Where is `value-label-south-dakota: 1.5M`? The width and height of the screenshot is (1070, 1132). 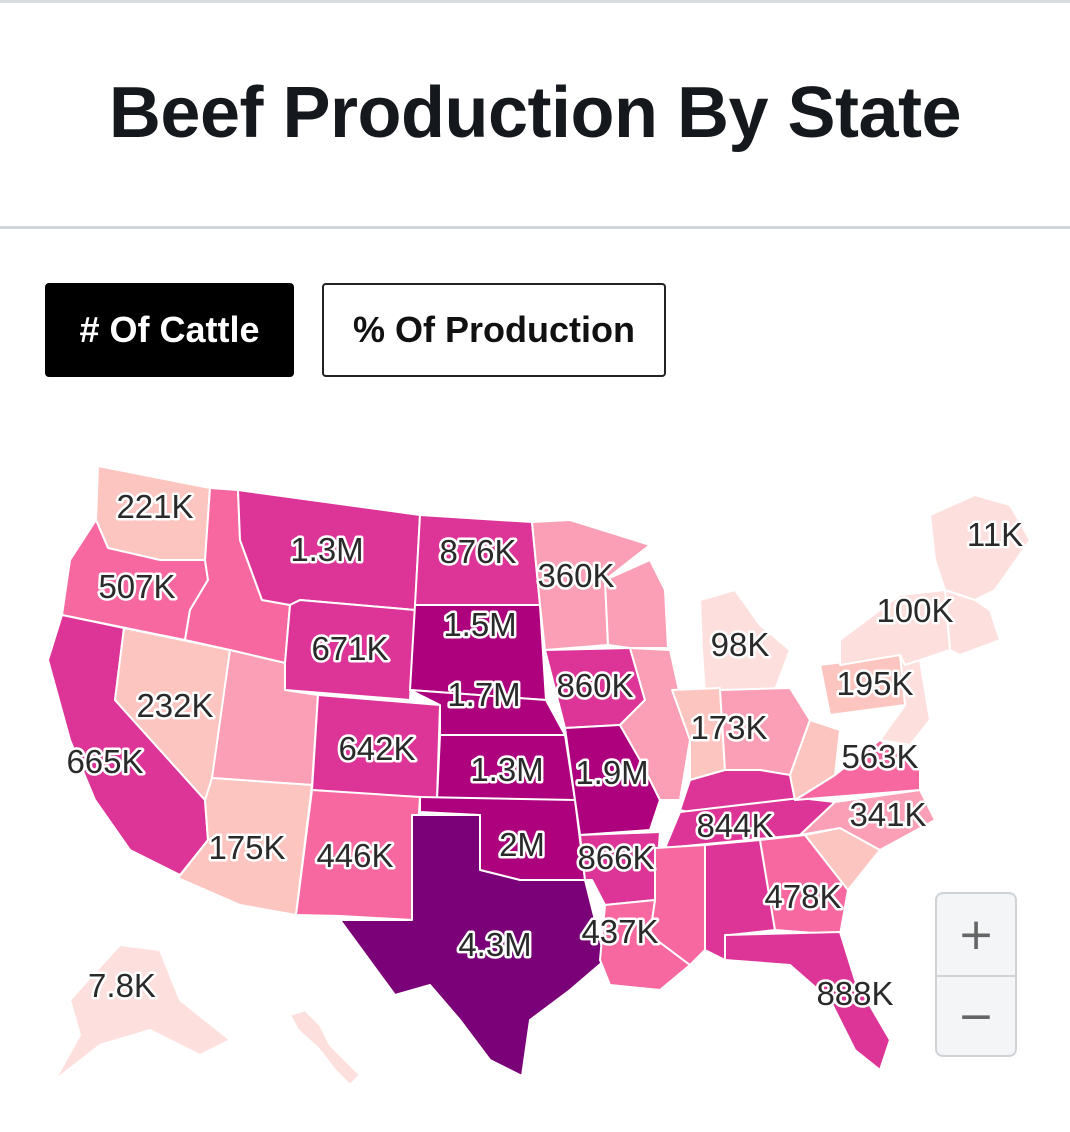
value-label-south-dakota: 1.5M is located at coordinates (479, 624).